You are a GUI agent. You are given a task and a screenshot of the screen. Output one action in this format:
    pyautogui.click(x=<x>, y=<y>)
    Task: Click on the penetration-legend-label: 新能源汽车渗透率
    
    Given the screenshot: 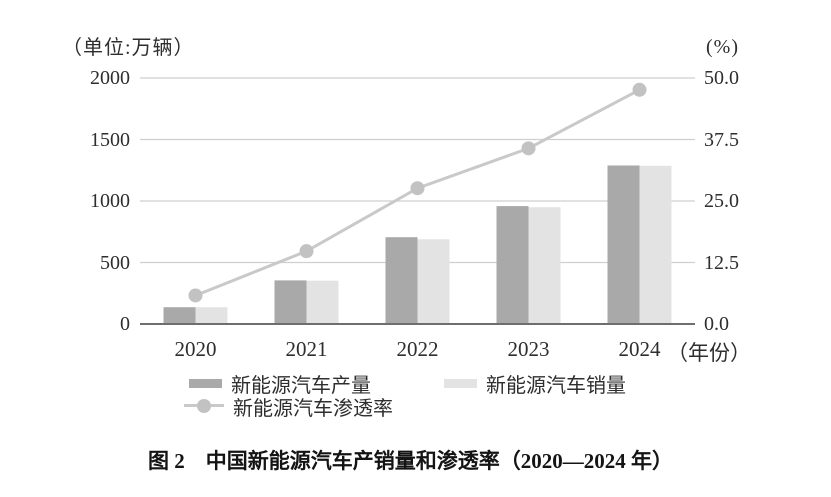 What is the action you would take?
    pyautogui.click(x=313, y=408)
    